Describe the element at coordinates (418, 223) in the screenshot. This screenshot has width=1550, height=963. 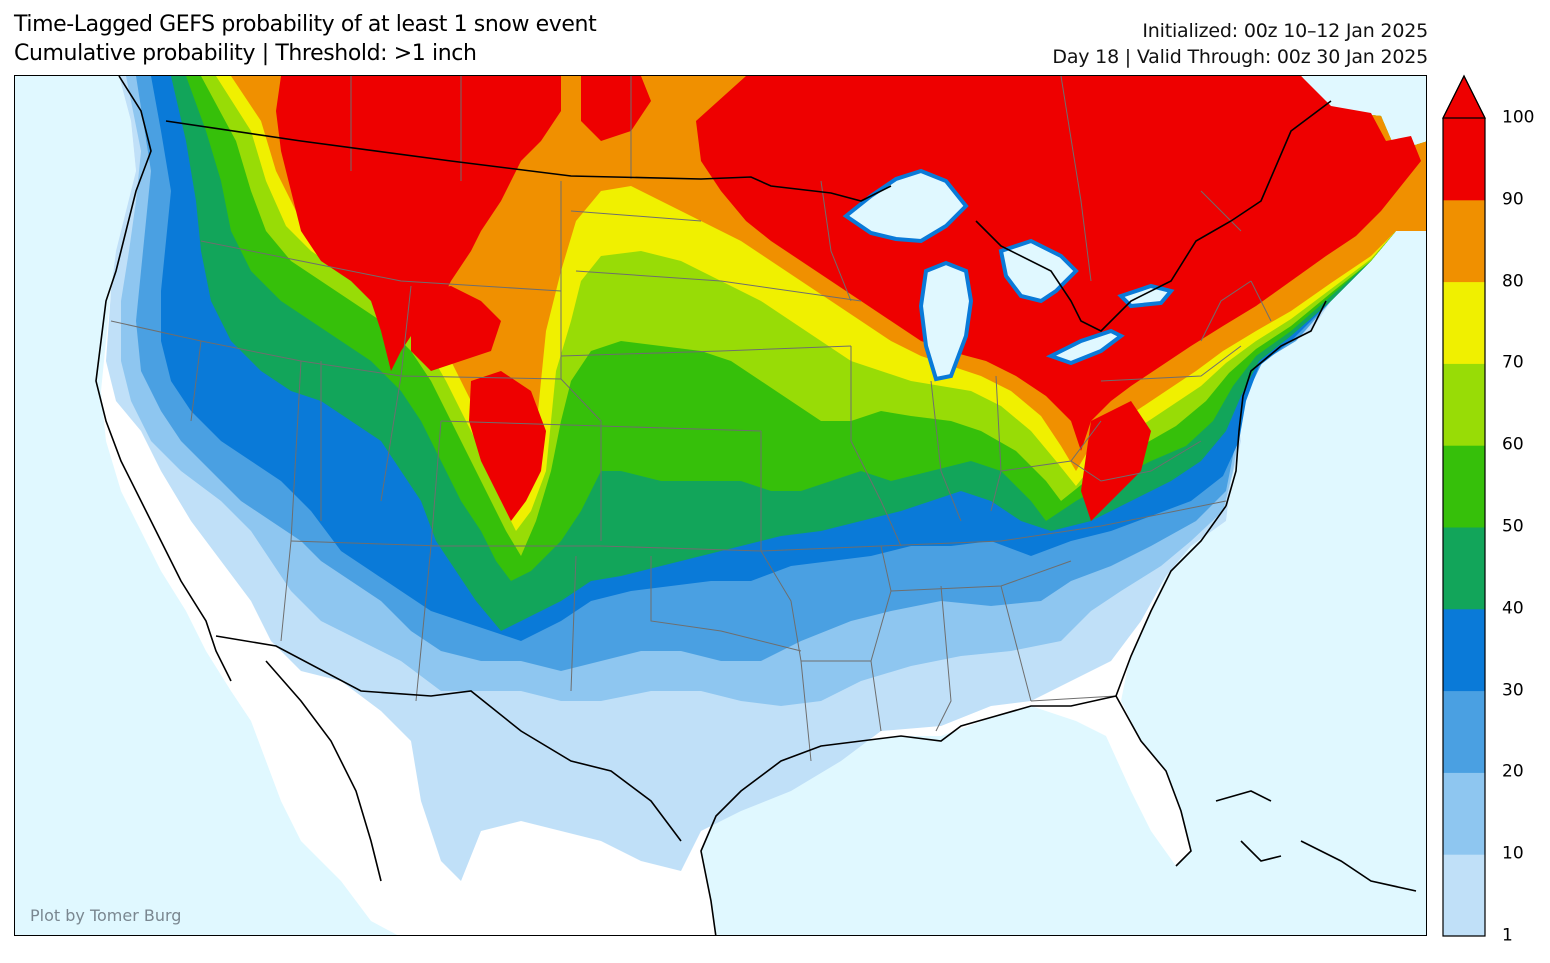
I see `prob-band-90-100-rockies-north` at that location.